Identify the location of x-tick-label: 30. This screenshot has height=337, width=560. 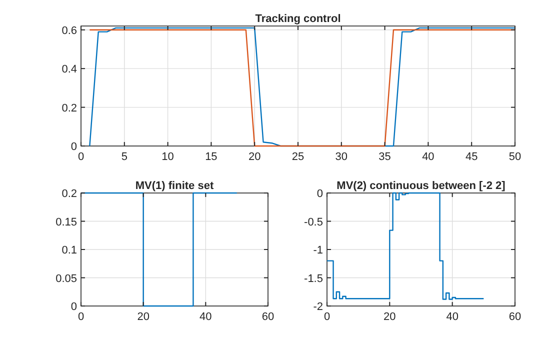
(341, 157).